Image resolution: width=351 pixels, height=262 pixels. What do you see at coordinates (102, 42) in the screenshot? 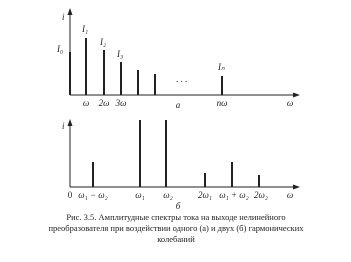
I see `amplitude-label: I₂` at bounding box center [102, 42].